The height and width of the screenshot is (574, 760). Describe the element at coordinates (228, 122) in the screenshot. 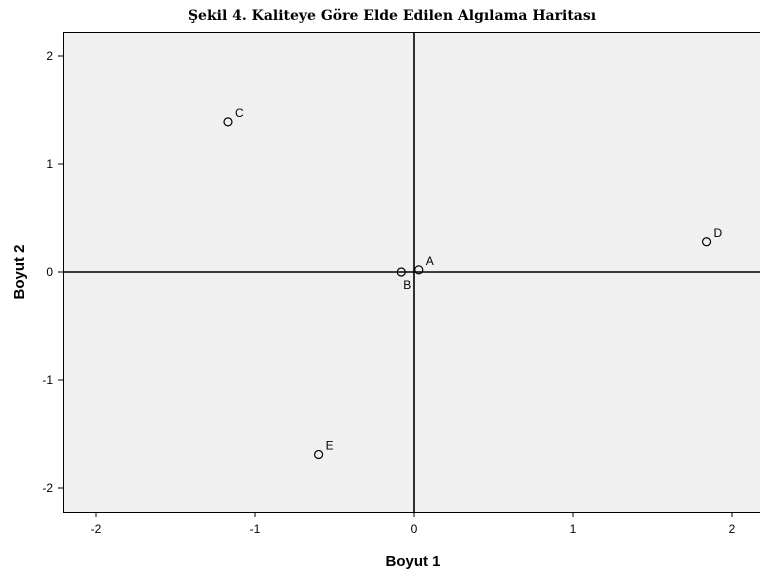

I see `data-point-c` at that location.